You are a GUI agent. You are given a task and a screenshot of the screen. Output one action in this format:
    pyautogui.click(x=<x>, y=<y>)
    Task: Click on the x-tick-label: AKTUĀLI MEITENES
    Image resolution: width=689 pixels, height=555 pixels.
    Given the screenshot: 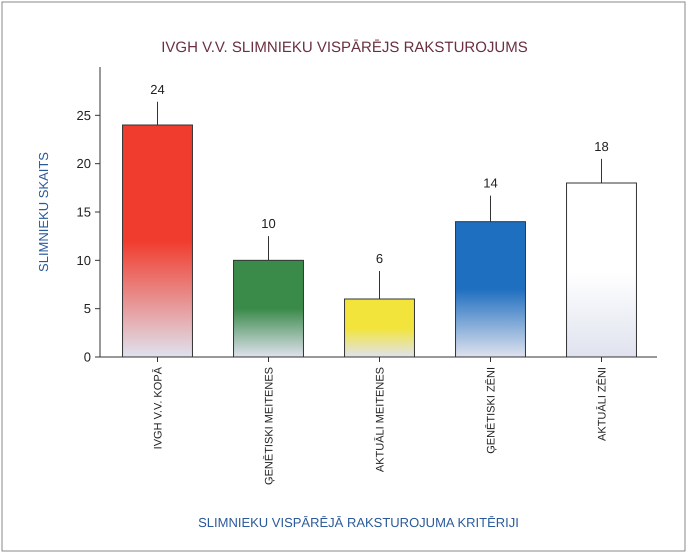 What is the action you would take?
    pyautogui.click(x=380, y=419)
    